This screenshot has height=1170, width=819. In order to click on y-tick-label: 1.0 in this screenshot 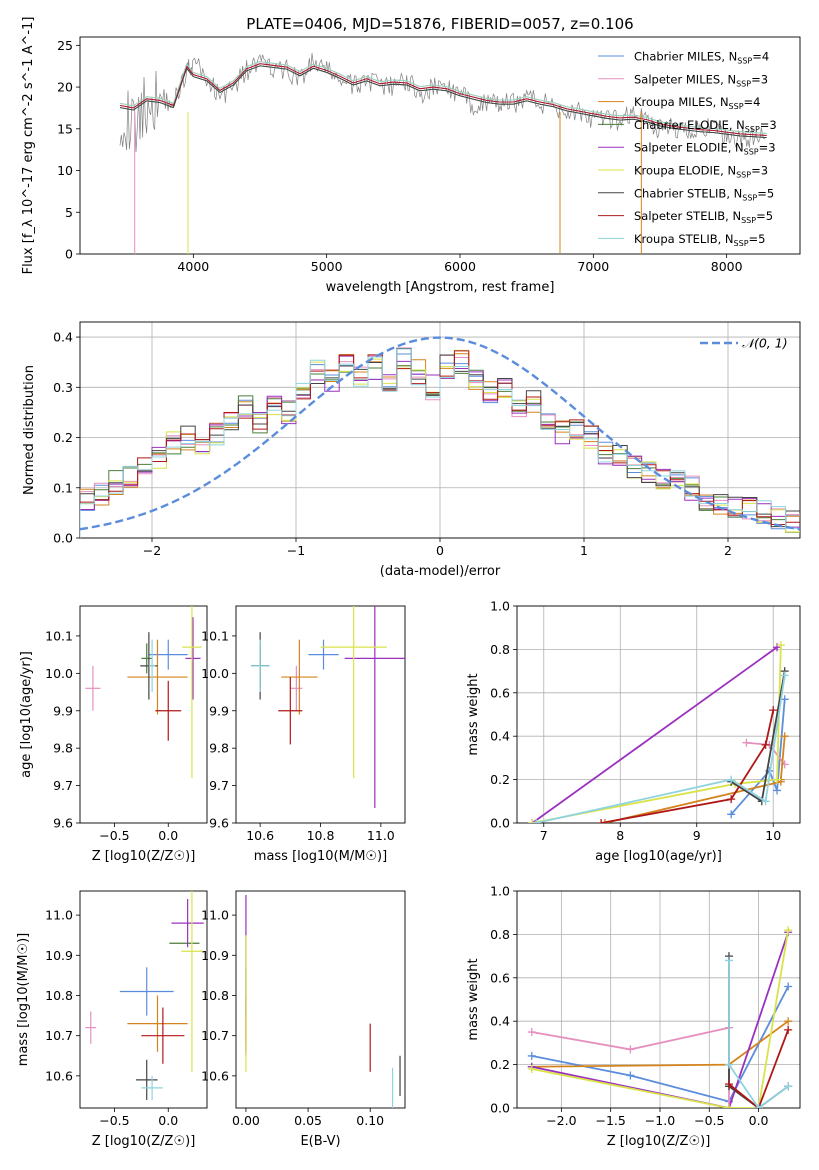, I will do `click(500, 891)`.